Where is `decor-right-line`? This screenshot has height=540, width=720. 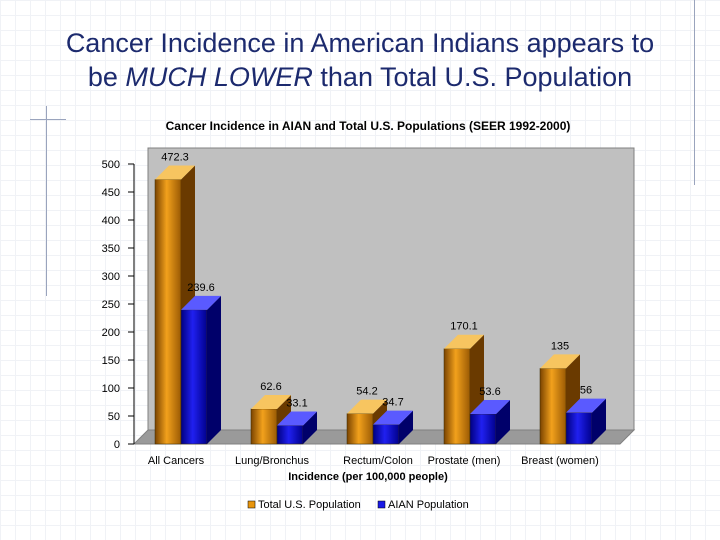
decor-right-line is located at coordinates (694, 92).